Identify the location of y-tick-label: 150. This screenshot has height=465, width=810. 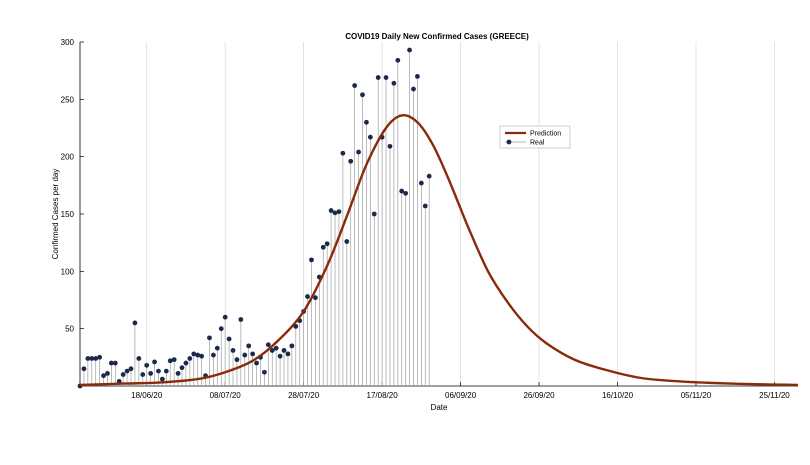
(68, 214).